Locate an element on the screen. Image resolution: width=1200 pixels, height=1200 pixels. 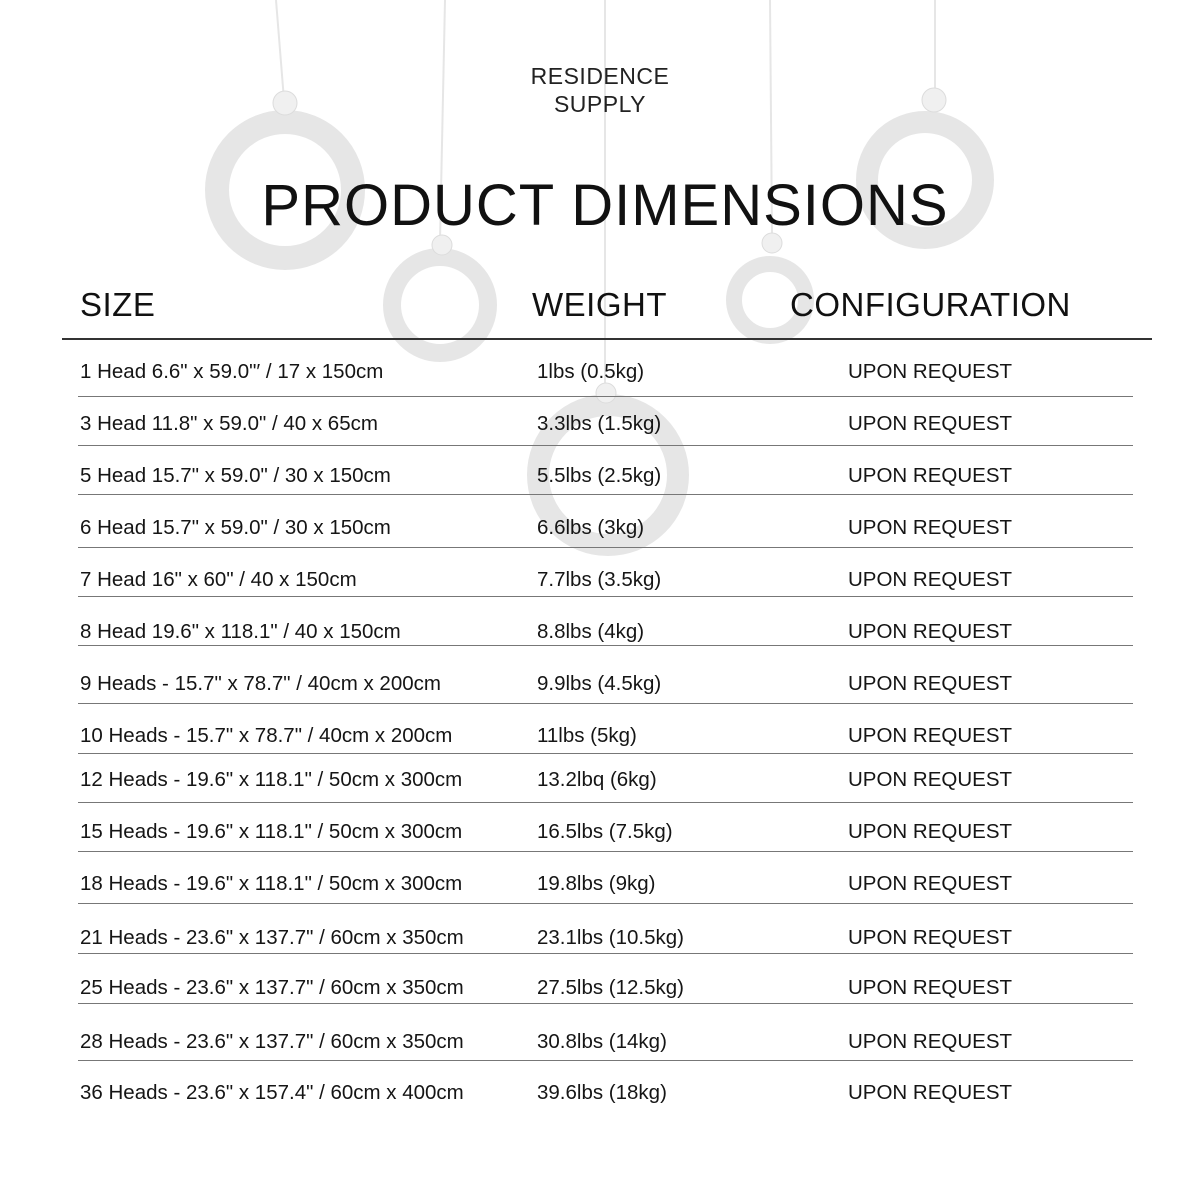
column-header-configuration: CONFIGURATION is located at coordinates (930, 304).